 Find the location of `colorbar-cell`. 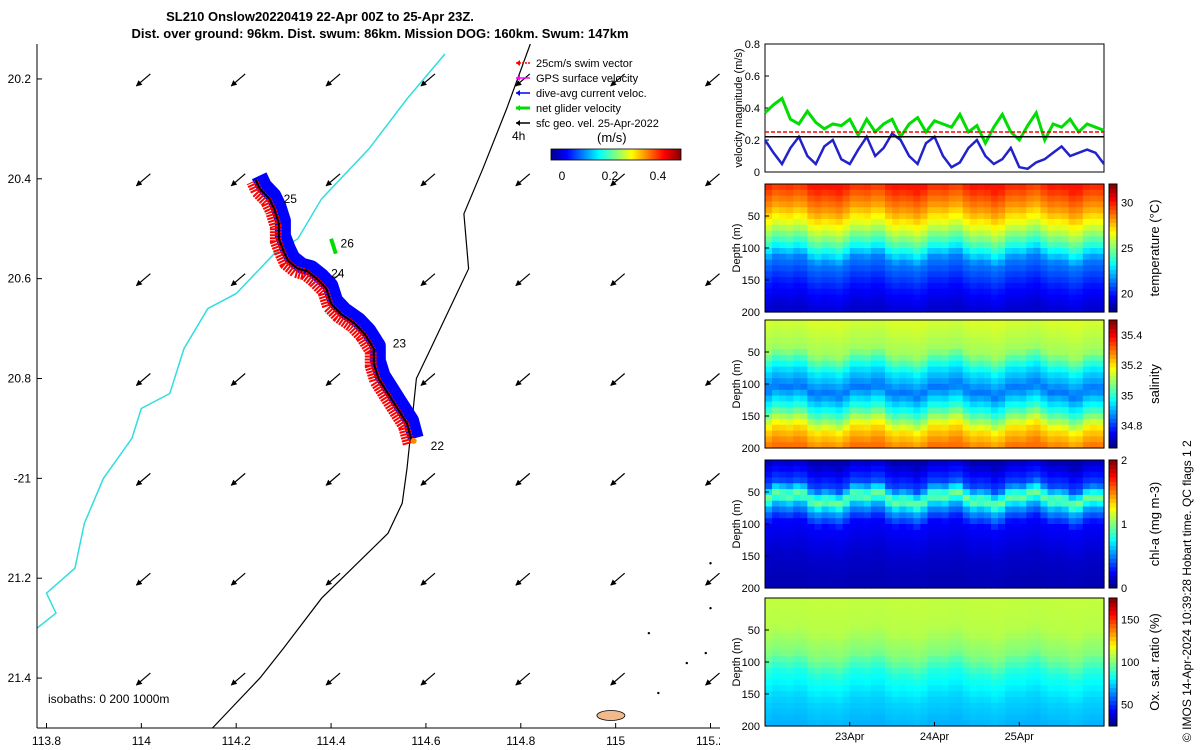

colorbar-cell is located at coordinates (1113, 609).